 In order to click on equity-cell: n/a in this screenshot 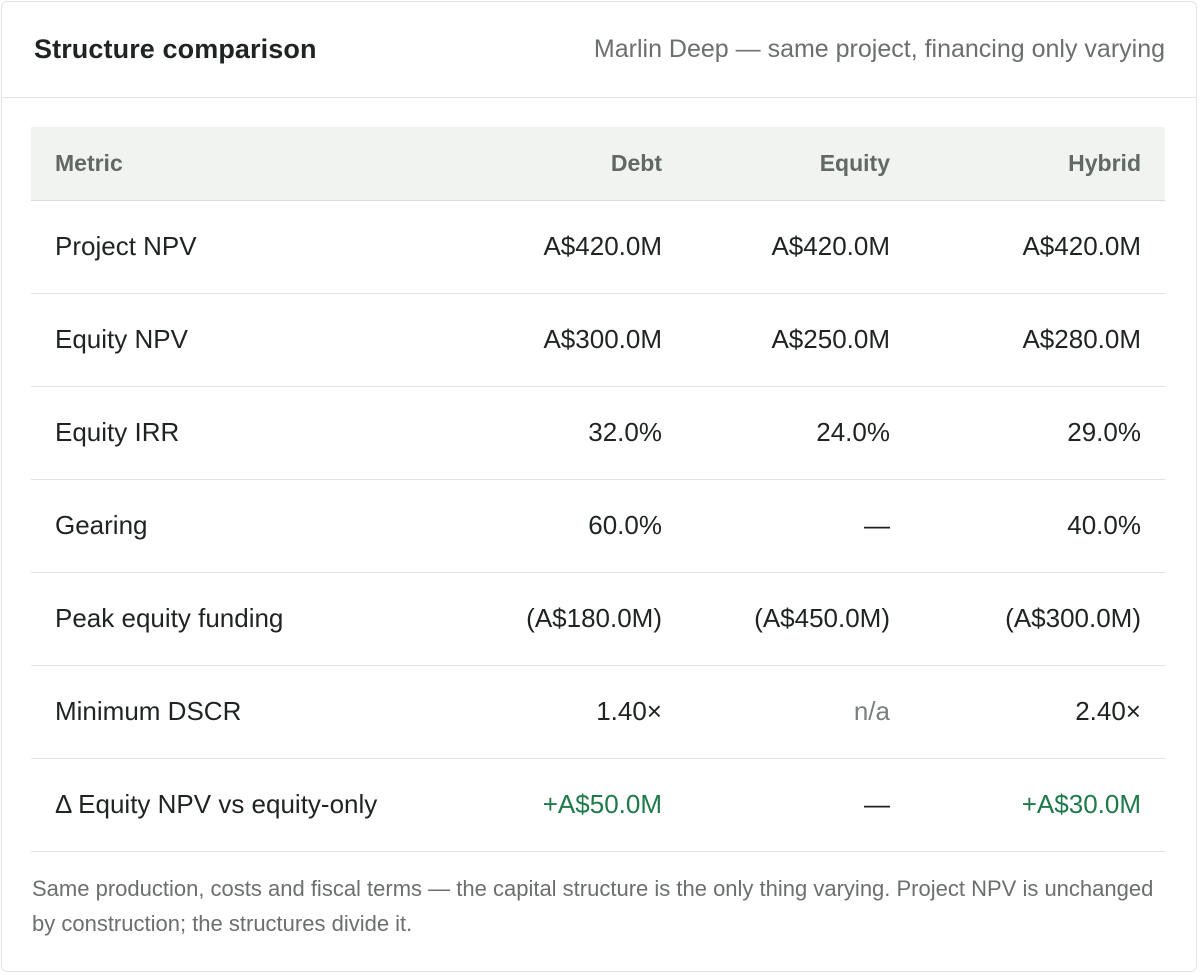, I will do `click(800, 712)`.